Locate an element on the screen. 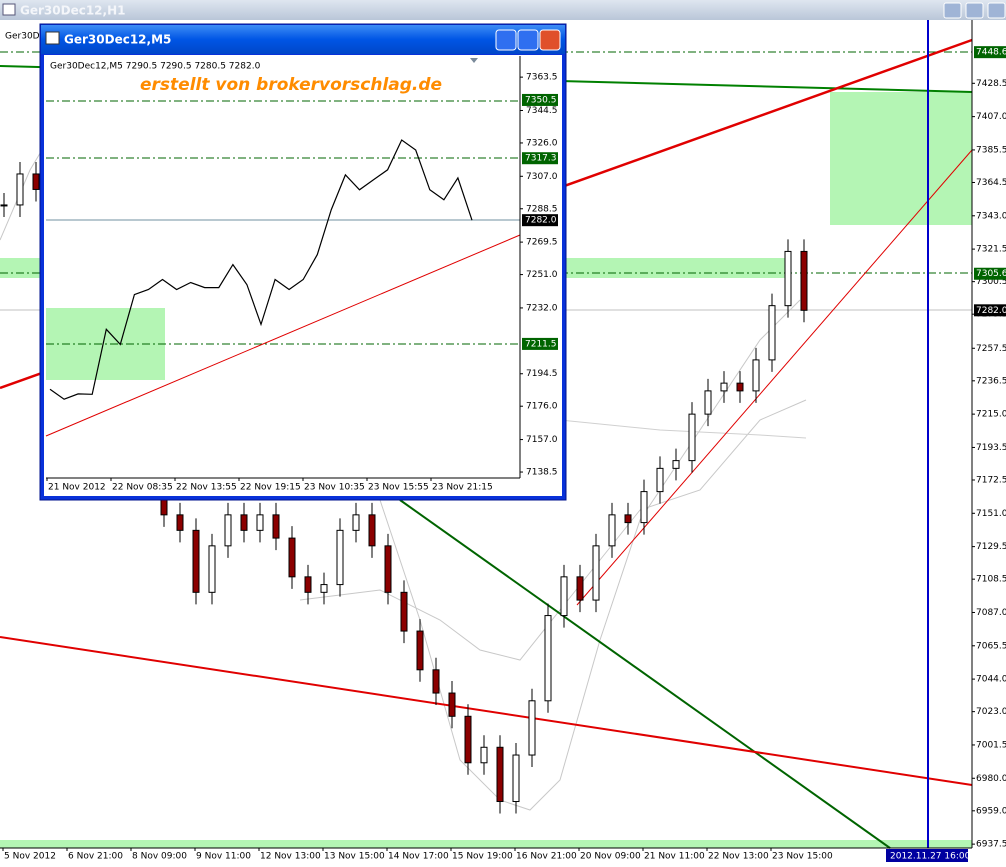  y-tick-label: 7232.0 is located at coordinates (542, 308).